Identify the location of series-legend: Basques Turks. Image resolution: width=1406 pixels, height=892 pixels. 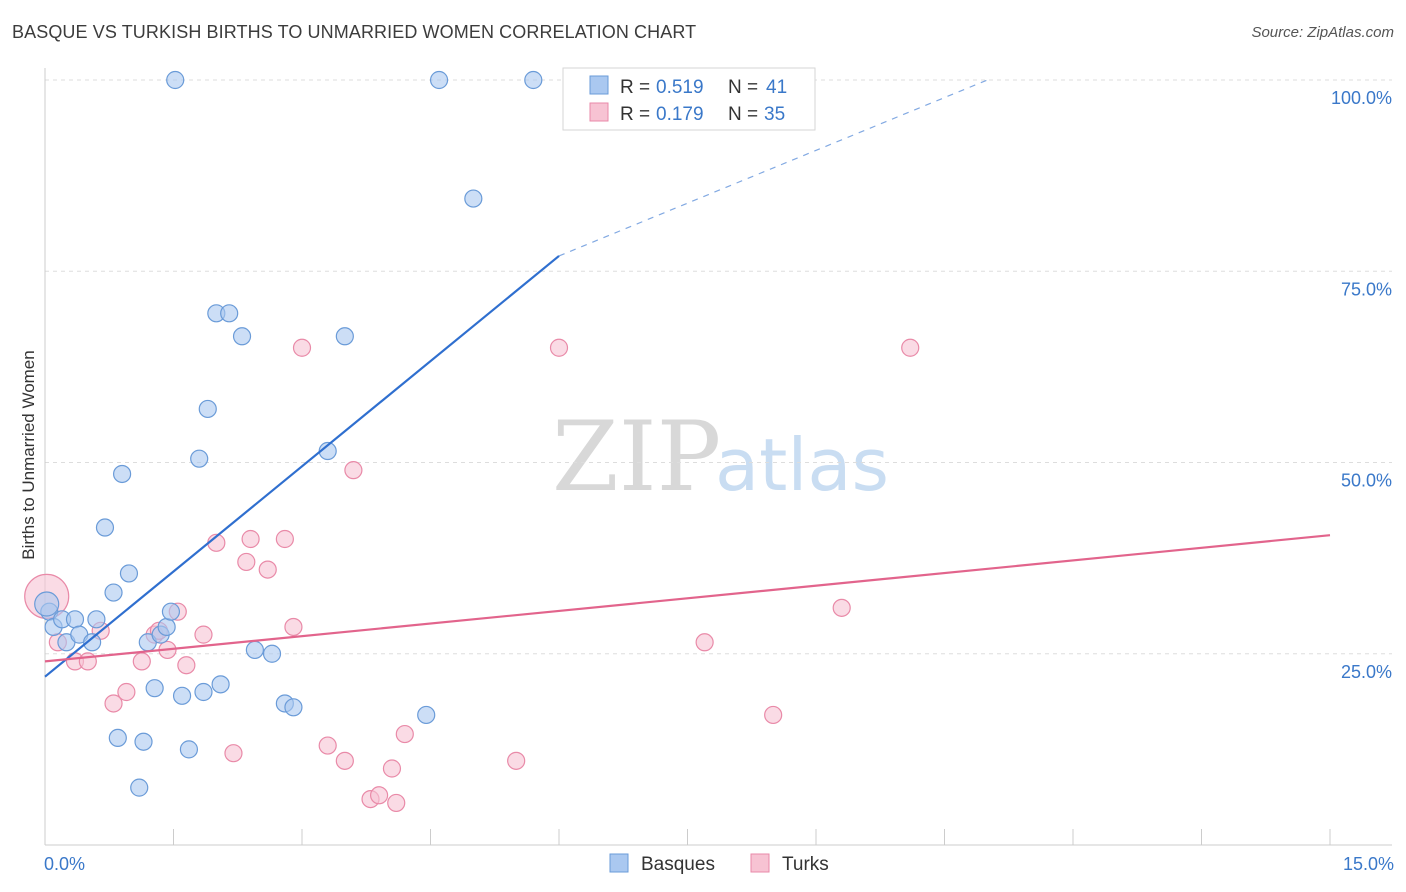
(719, 864).